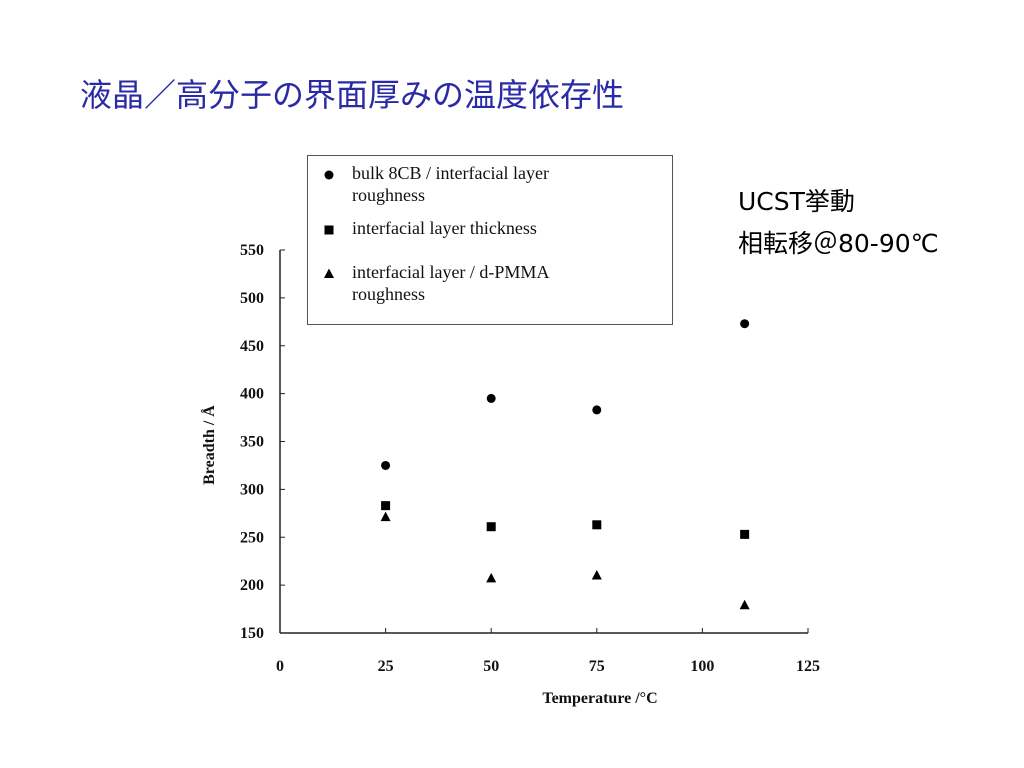 This screenshot has height=768, width=1024. Describe the element at coordinates (796, 201) in the screenshot. I see `annotation: UCST挙動` at that location.